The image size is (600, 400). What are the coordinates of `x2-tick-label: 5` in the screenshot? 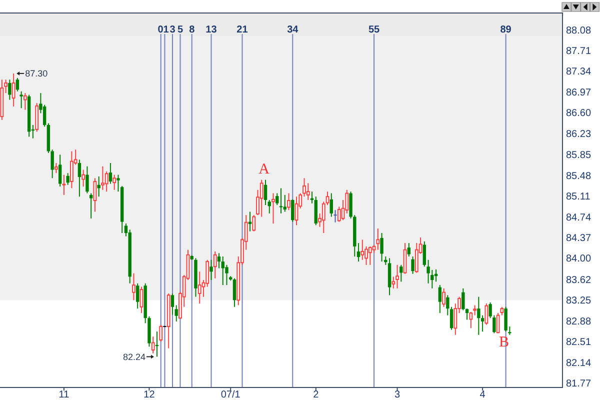 It's located at (180, 30).